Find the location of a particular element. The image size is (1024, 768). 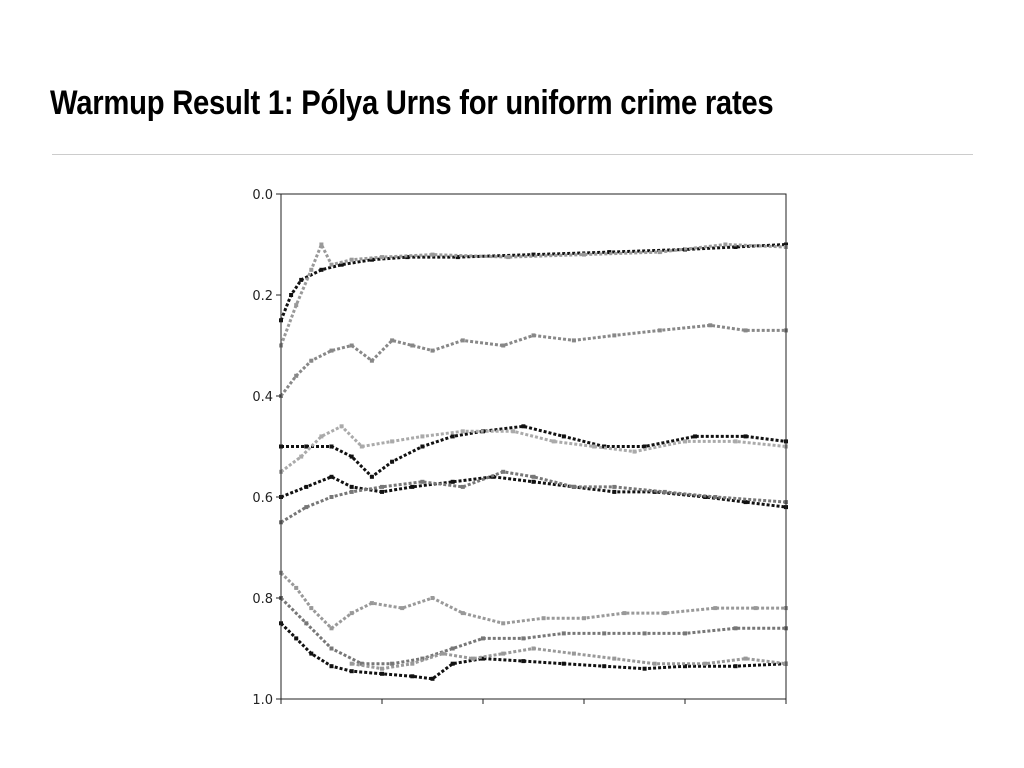

y-tick-label-3: 0.6 is located at coordinates (262, 498).